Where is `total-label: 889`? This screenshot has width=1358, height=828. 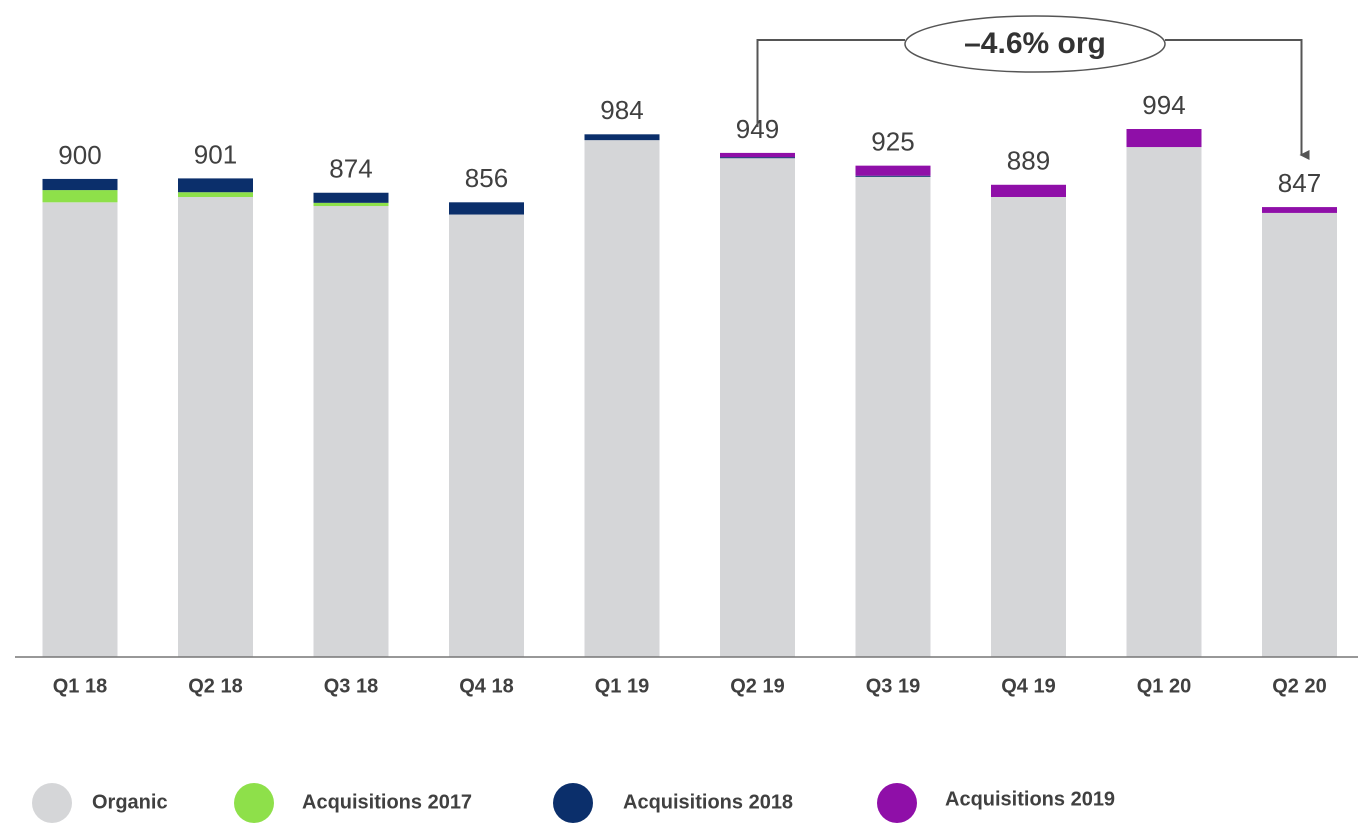 total-label: 889 is located at coordinates (1028, 161).